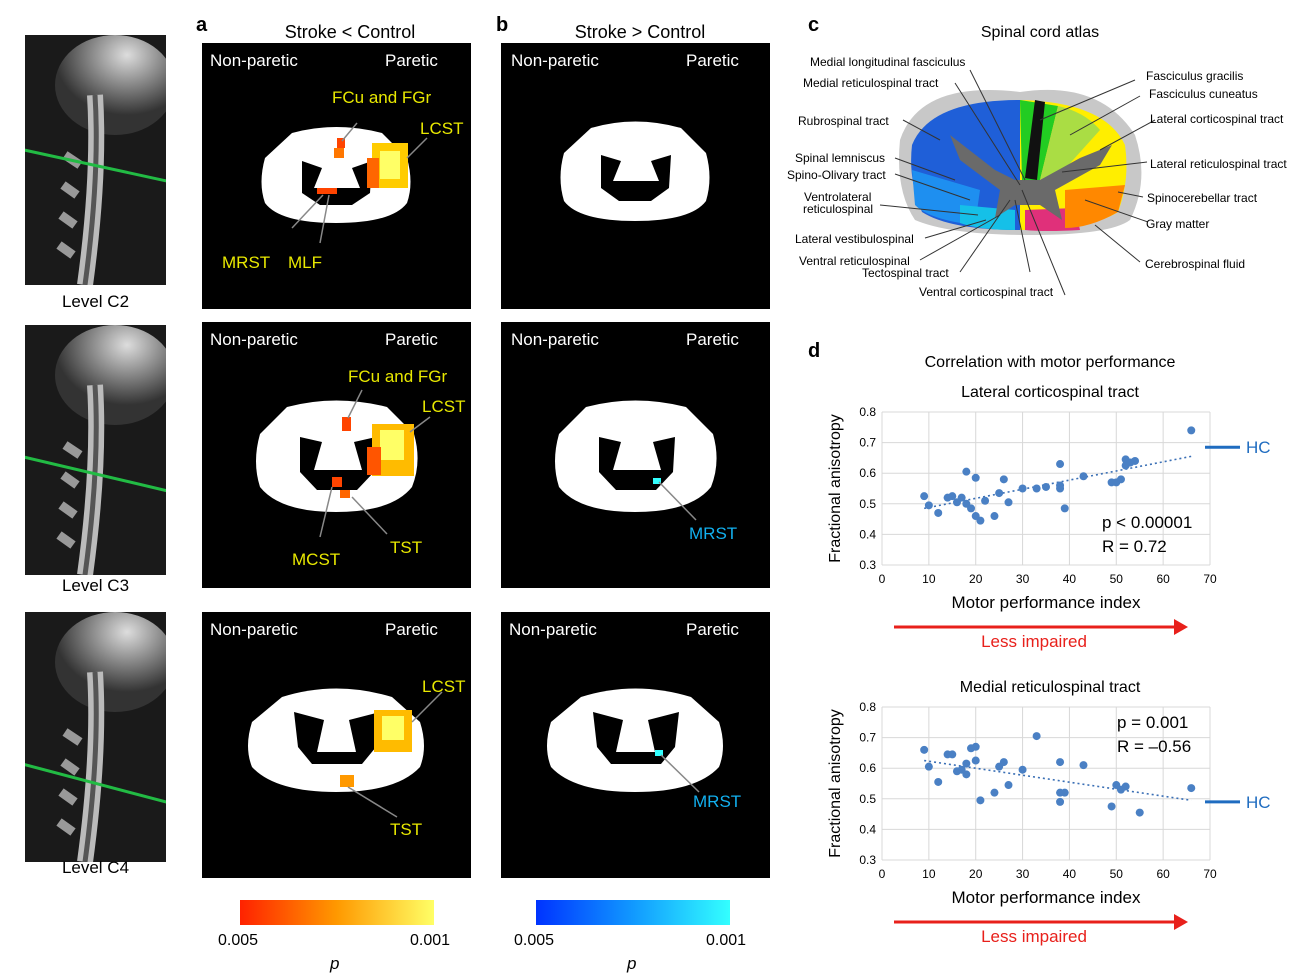  I want to click on atlas-label-reticulospinal: reticulospinal, so click(838, 209).